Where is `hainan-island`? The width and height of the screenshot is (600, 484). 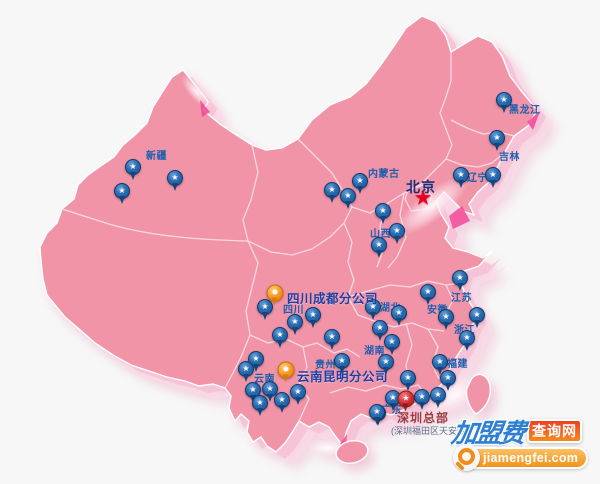
hainan-island is located at coordinates (352, 452).